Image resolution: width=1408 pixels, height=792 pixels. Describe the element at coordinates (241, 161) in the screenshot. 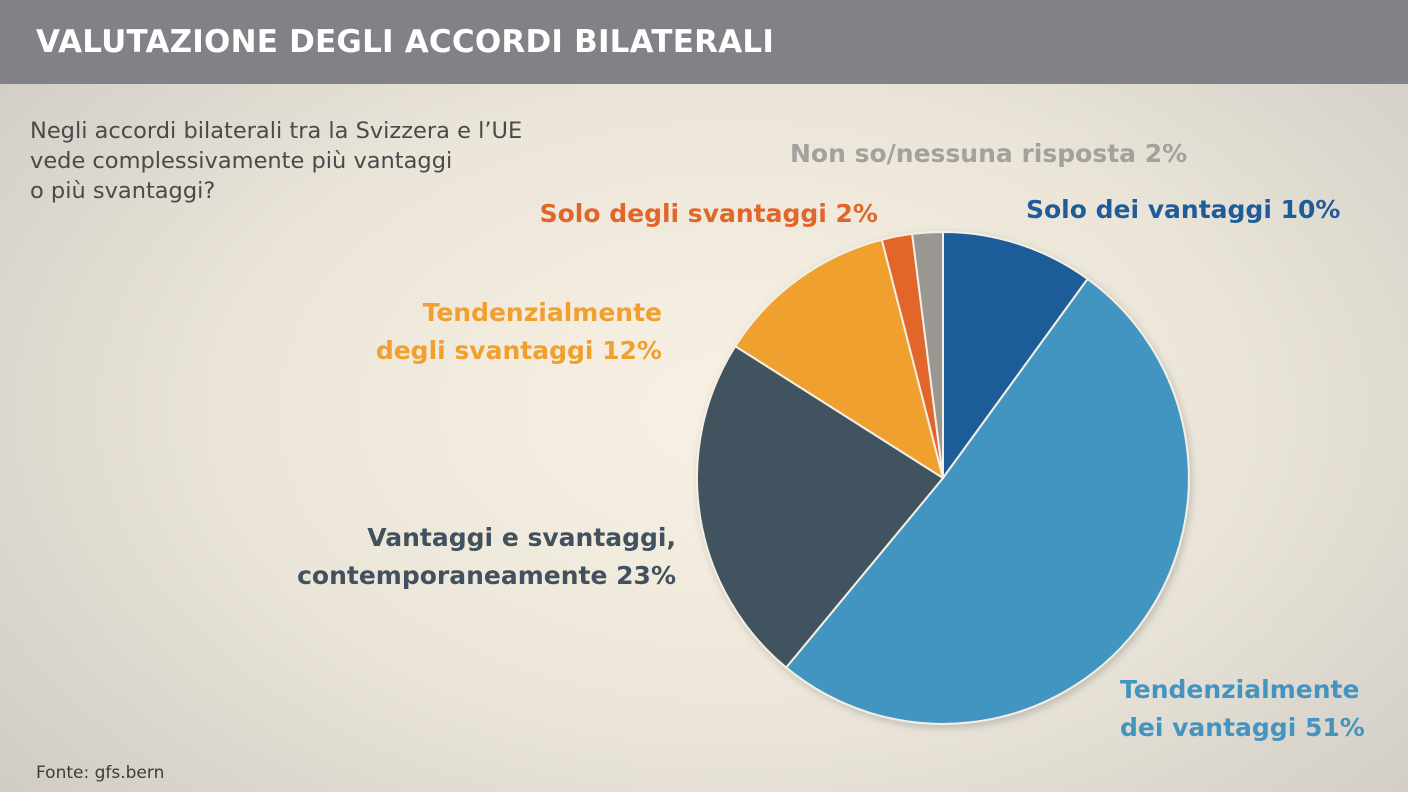

I see `question-line: vede complessivamente più vantaggi` at that location.